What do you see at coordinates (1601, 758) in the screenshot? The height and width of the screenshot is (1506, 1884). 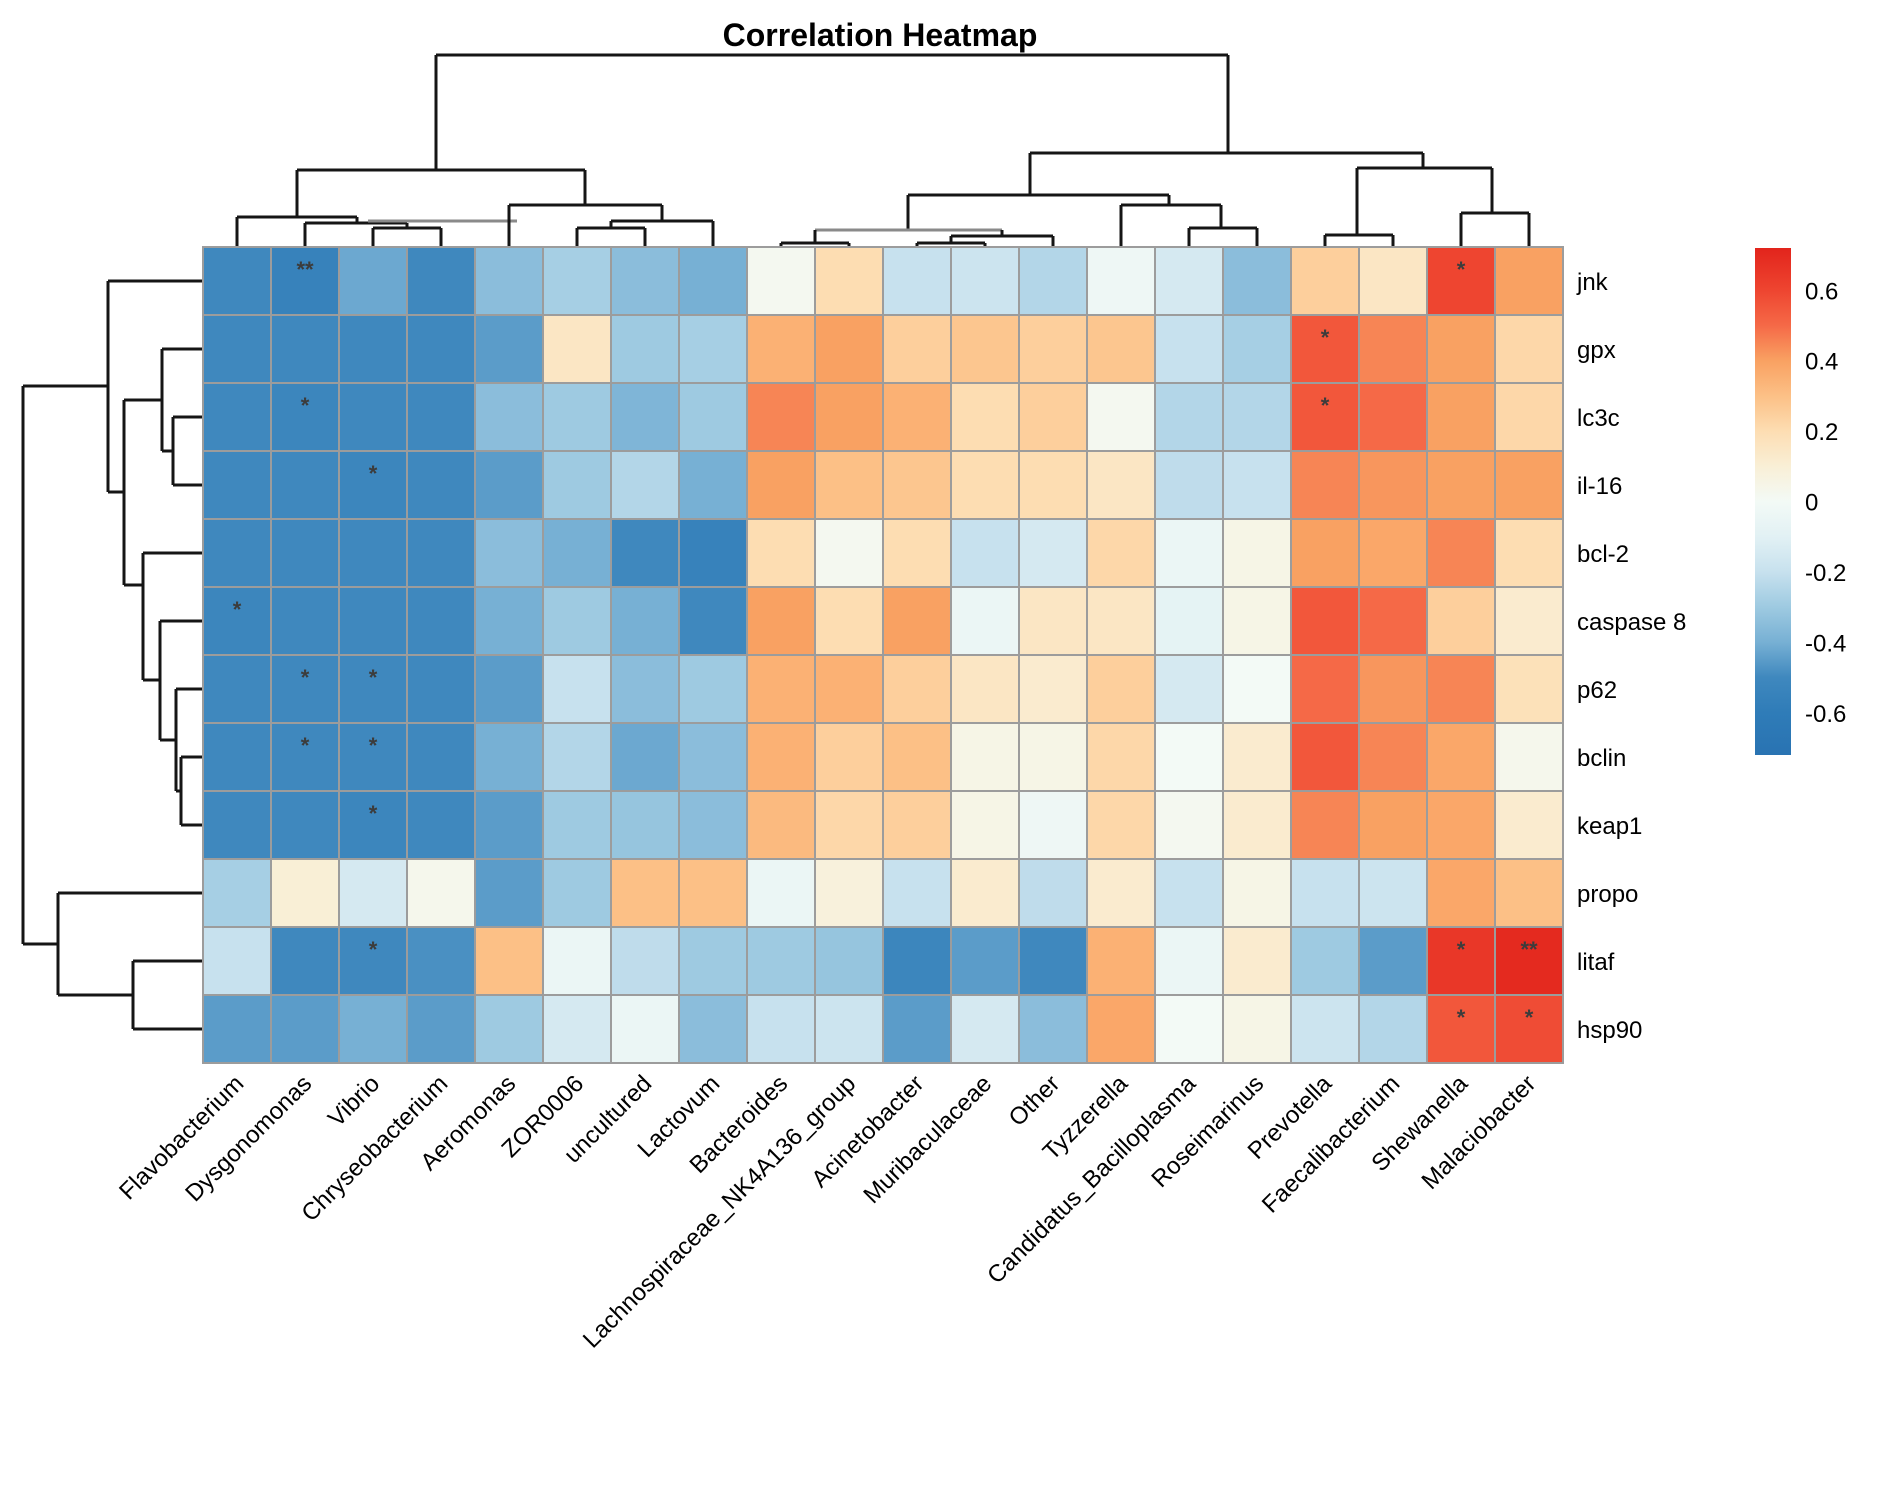 I see `row-label: bclin` at bounding box center [1601, 758].